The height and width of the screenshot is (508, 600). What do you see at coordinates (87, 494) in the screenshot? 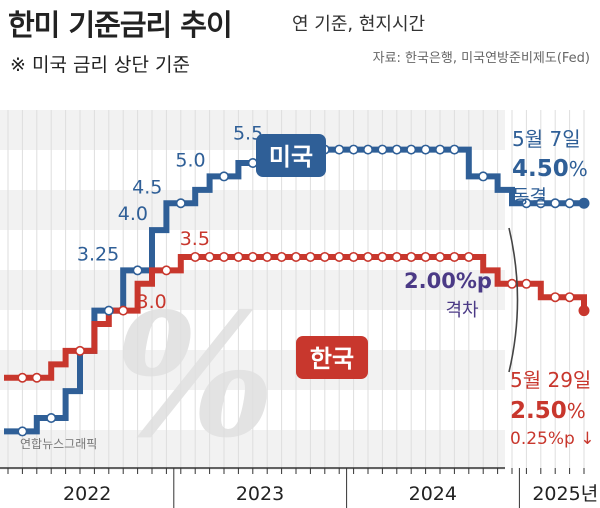
I see `x-year-label: 2022` at bounding box center [87, 494].